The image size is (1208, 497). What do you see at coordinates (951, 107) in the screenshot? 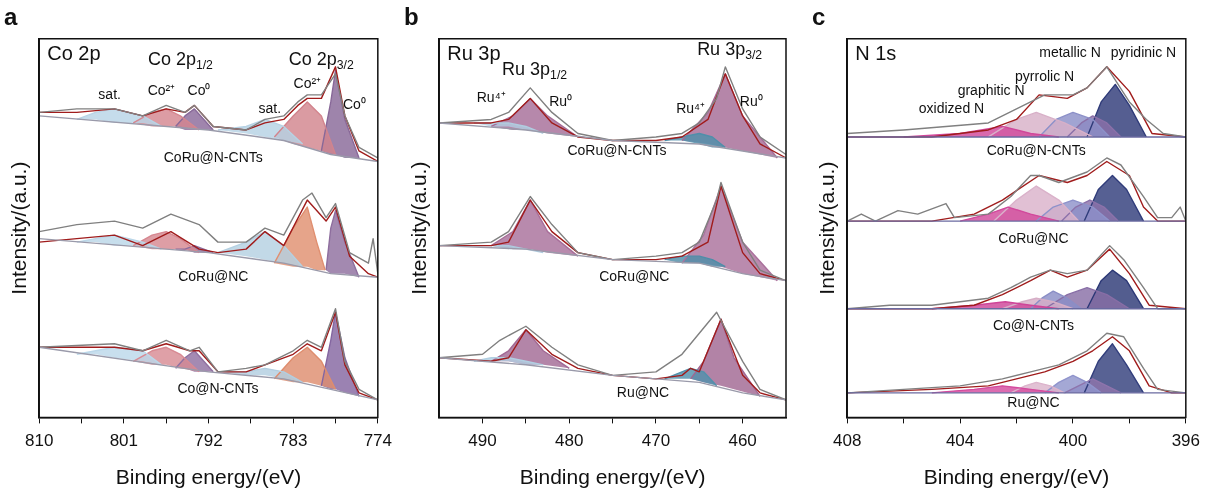
I see `annotation: oxidized N` at bounding box center [951, 107].